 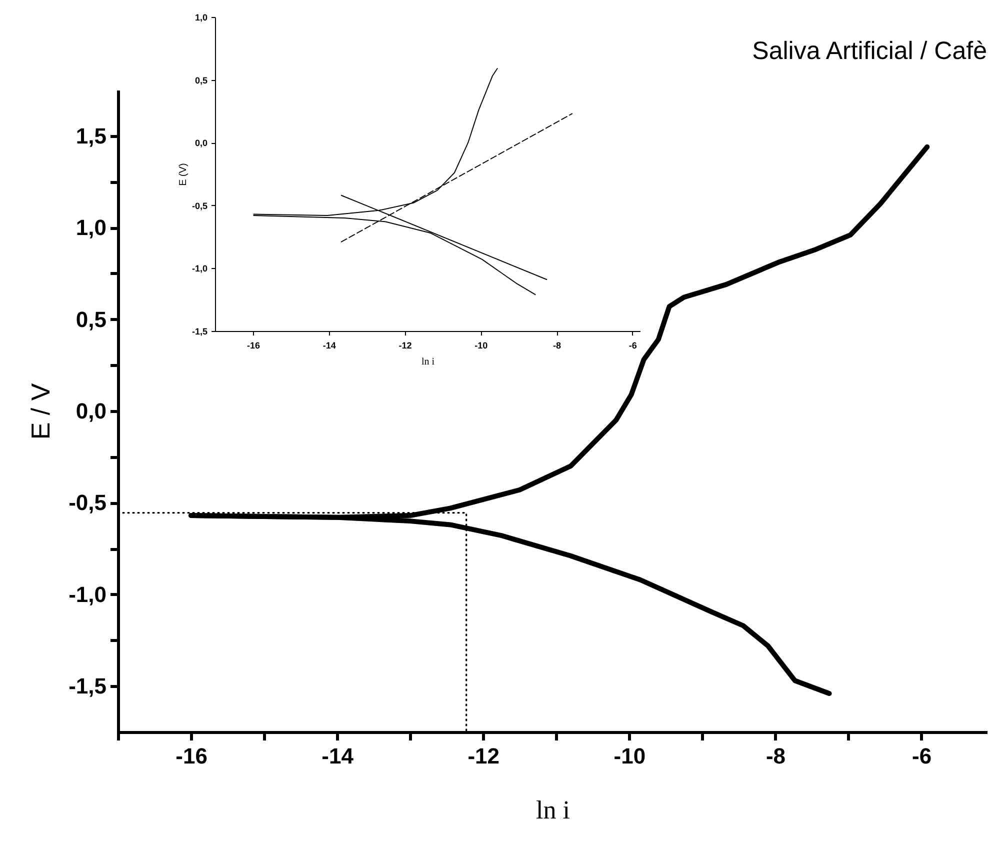 I want to click on y-tick-label: 1,5, so click(x=91, y=135).